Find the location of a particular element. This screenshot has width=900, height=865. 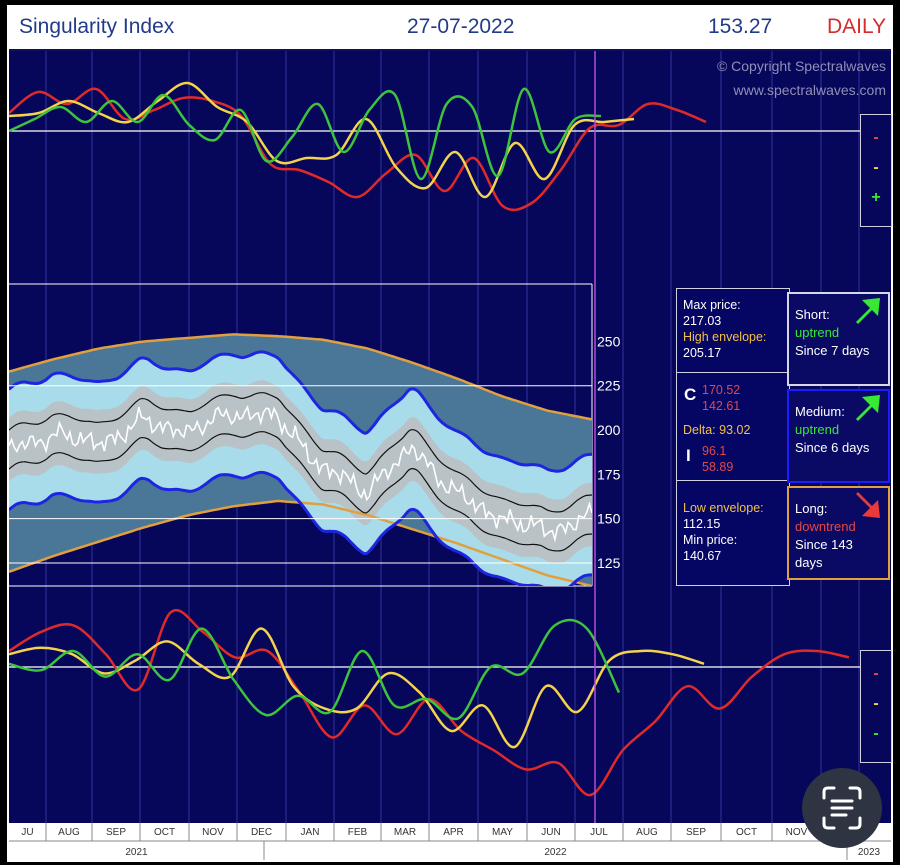

price-label: 153.27 is located at coordinates (740, 26).